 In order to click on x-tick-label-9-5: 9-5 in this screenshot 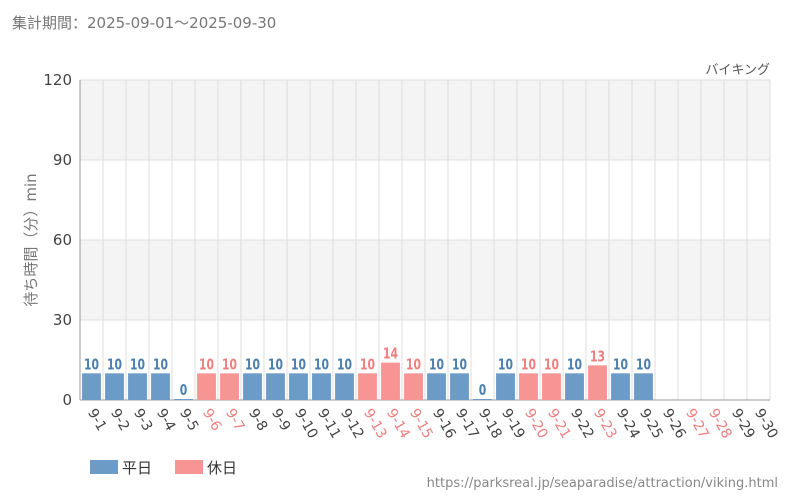, I will do `click(188, 420)`.